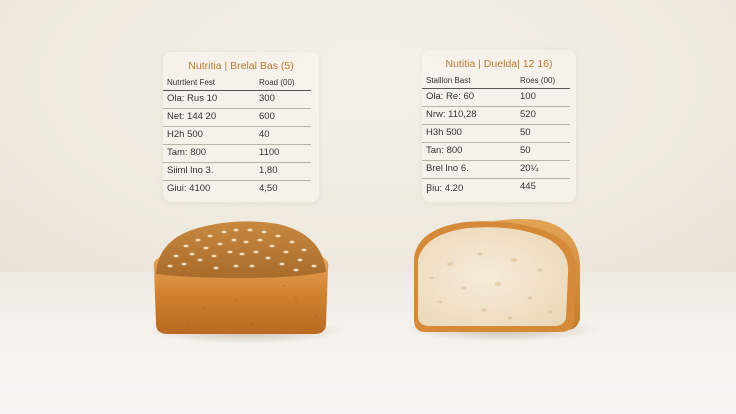  Describe the element at coordinates (237, 171) in the screenshot. I see `table-row: Siiml lno 3. 1,80` at that location.